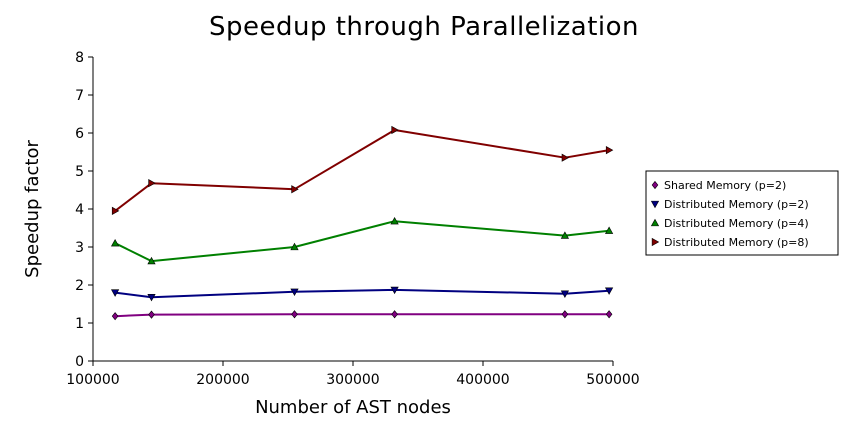 The height and width of the screenshot is (425, 850). Describe the element at coordinates (79, 210) in the screenshot. I see `y-tick-label: 4` at that location.